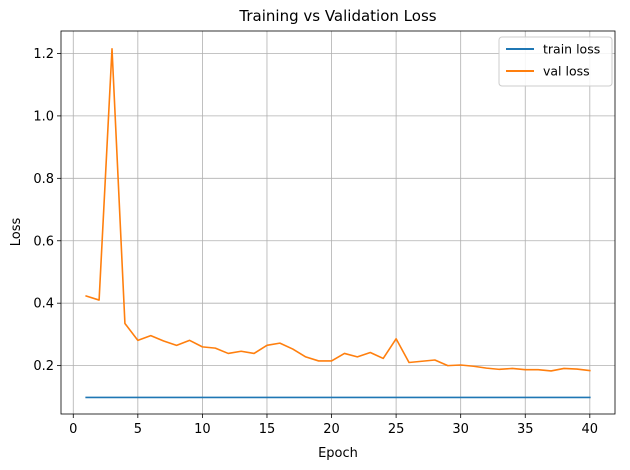  I want to click on legend-label-train-loss: train loss, so click(571, 49).